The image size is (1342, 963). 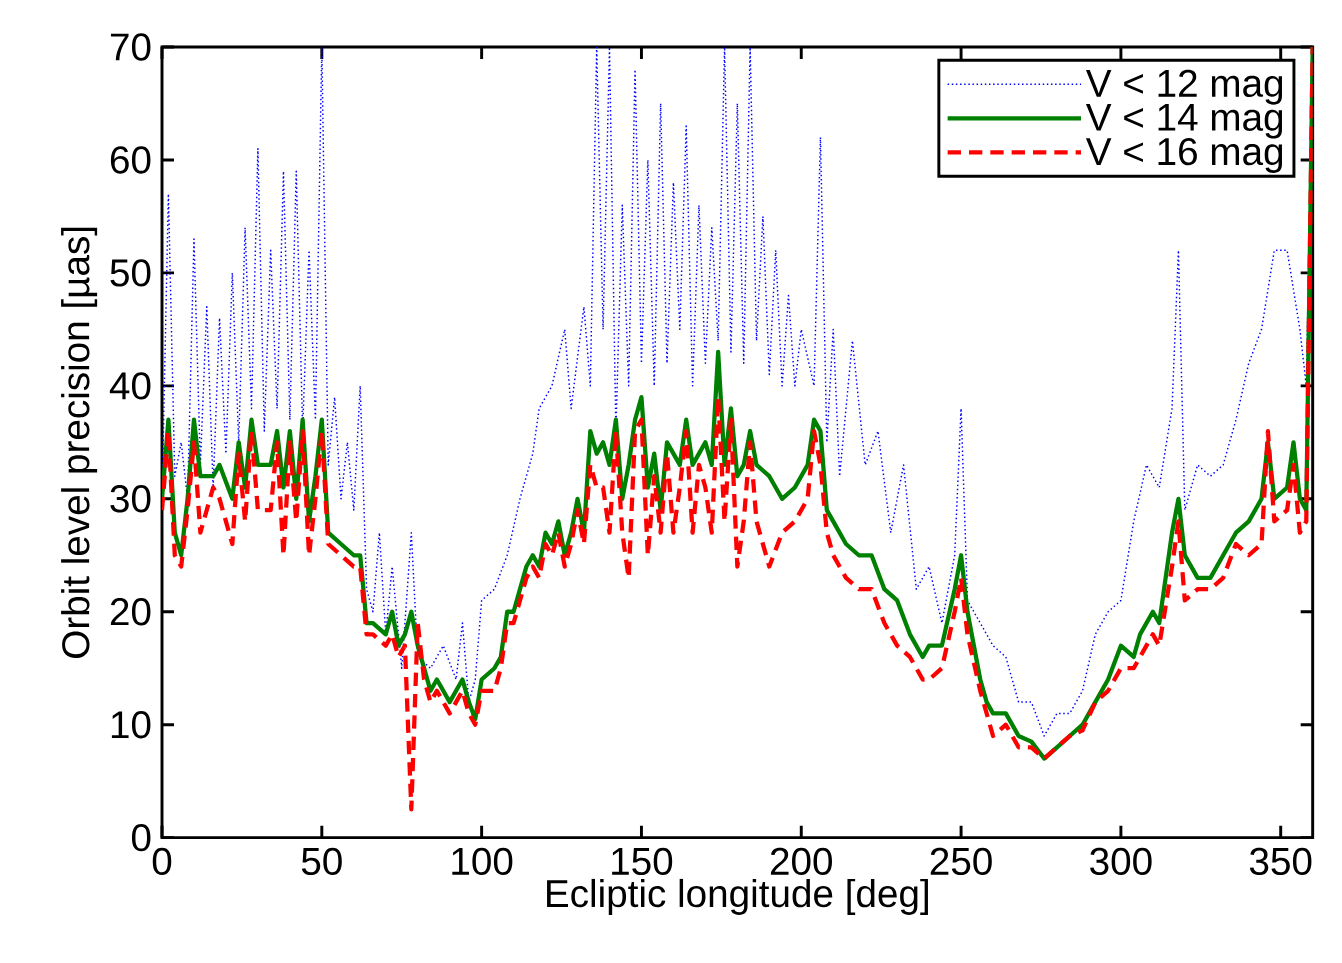 What do you see at coordinates (131, 725) in the screenshot?
I see `y-tick-label: 10` at bounding box center [131, 725].